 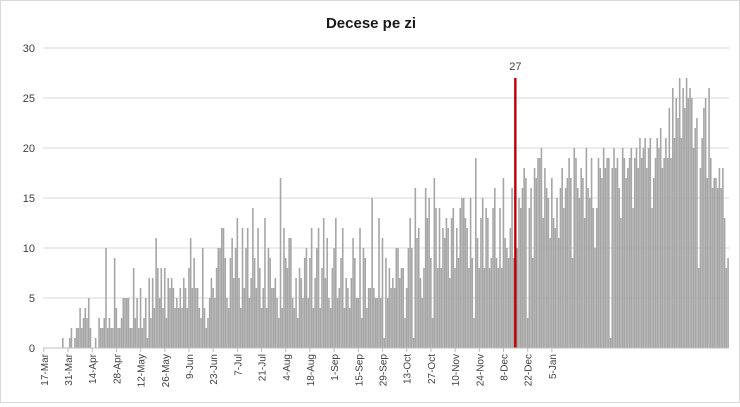 What do you see at coordinates (117, 368) in the screenshot?
I see `x-tick-label: 28-Apr` at bounding box center [117, 368].